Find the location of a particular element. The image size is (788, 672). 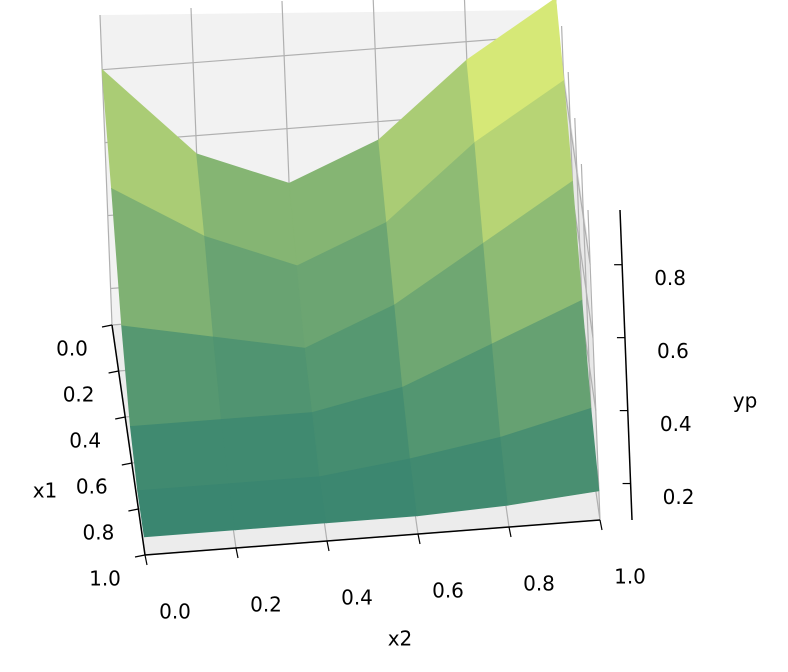

z-tick-label: 0.6 is located at coordinates (673, 351).